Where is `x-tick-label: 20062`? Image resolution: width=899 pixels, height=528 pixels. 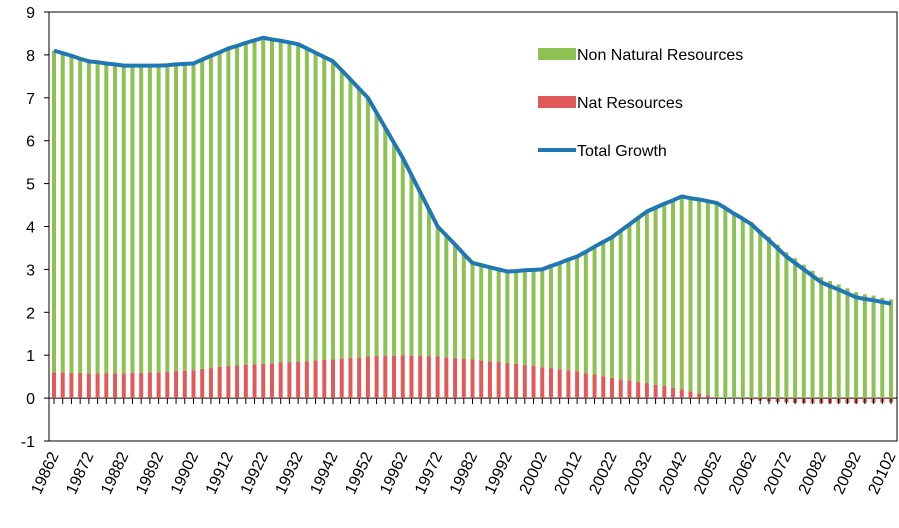 x-tick-label: 20062 is located at coordinates (743, 473).